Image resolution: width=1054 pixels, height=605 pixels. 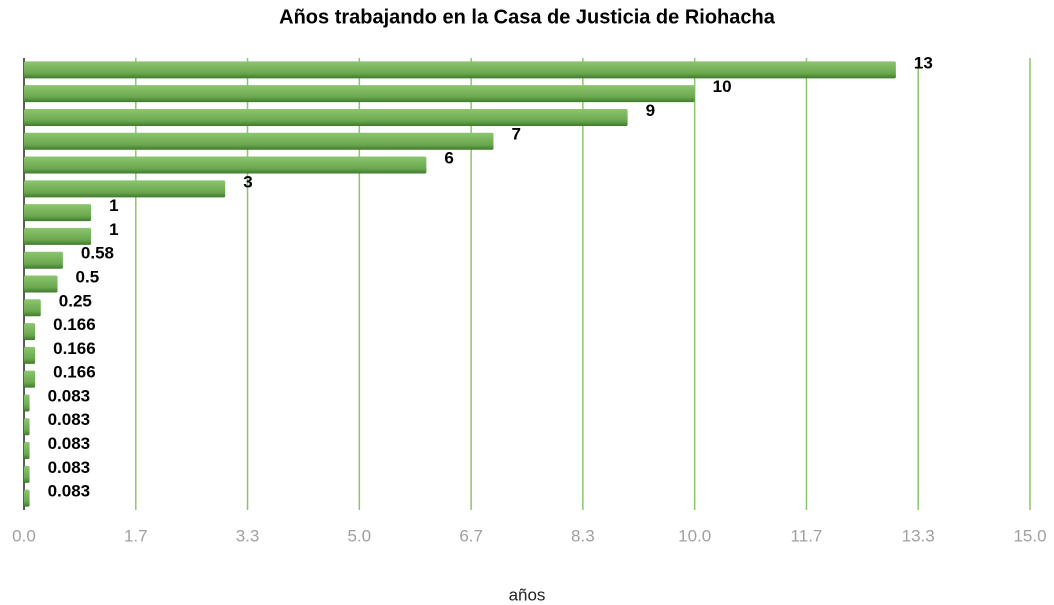 What do you see at coordinates (136, 535) in the screenshot?
I see `x-tick-label: 1.7` at bounding box center [136, 535].